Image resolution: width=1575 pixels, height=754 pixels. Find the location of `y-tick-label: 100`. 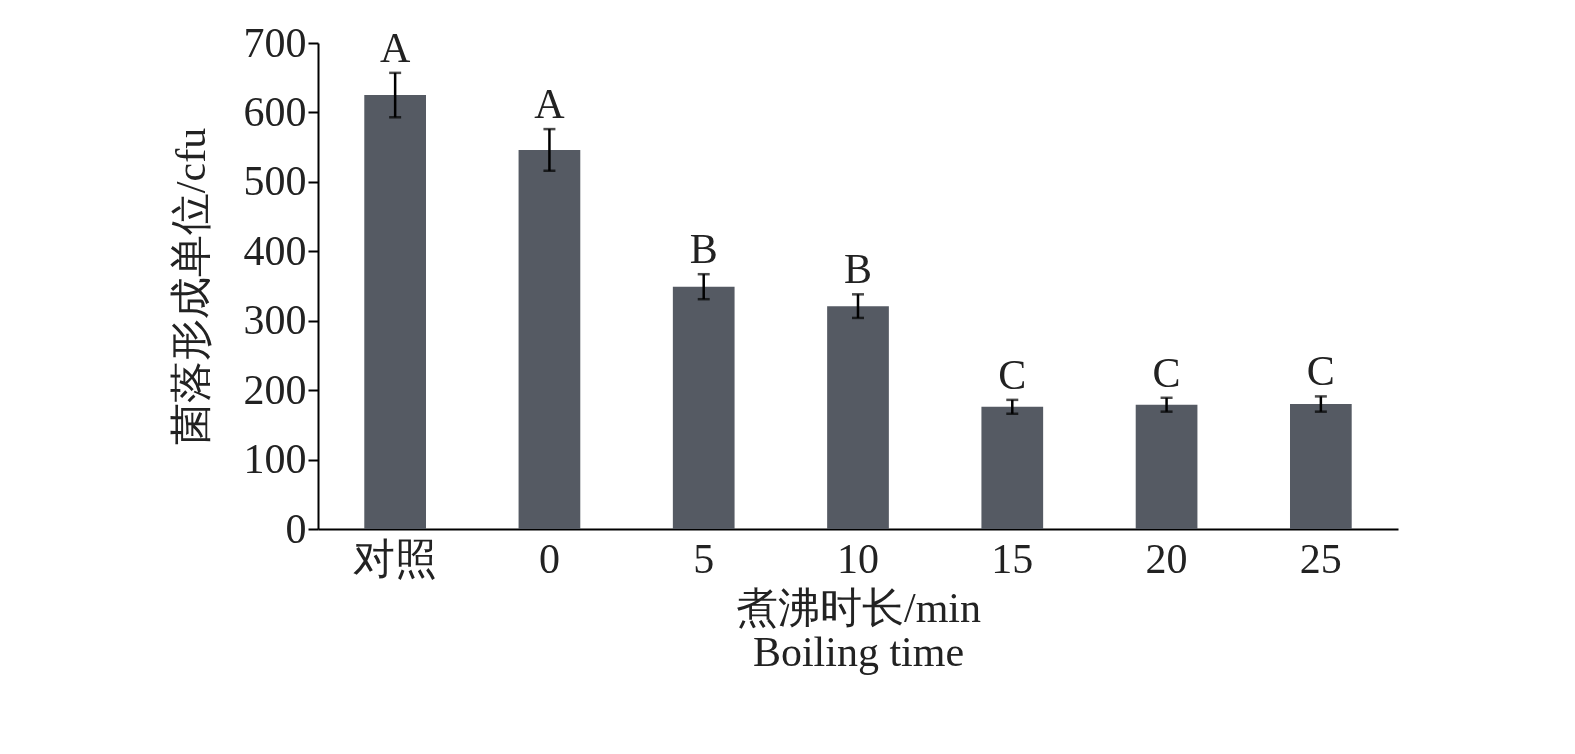

y-tick-label: 100 is located at coordinates (275, 459).